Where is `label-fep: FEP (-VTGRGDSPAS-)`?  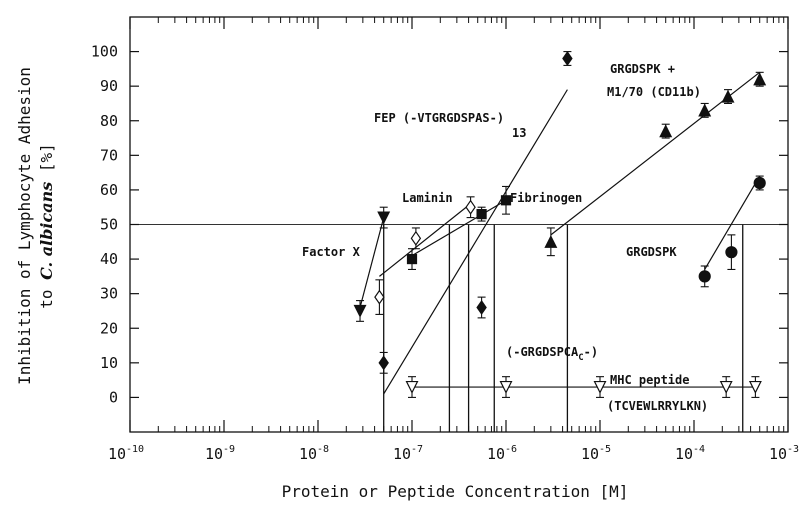
label-fep: FEP (-VTGRGDSPAS-) is located at coordinates (439, 118).